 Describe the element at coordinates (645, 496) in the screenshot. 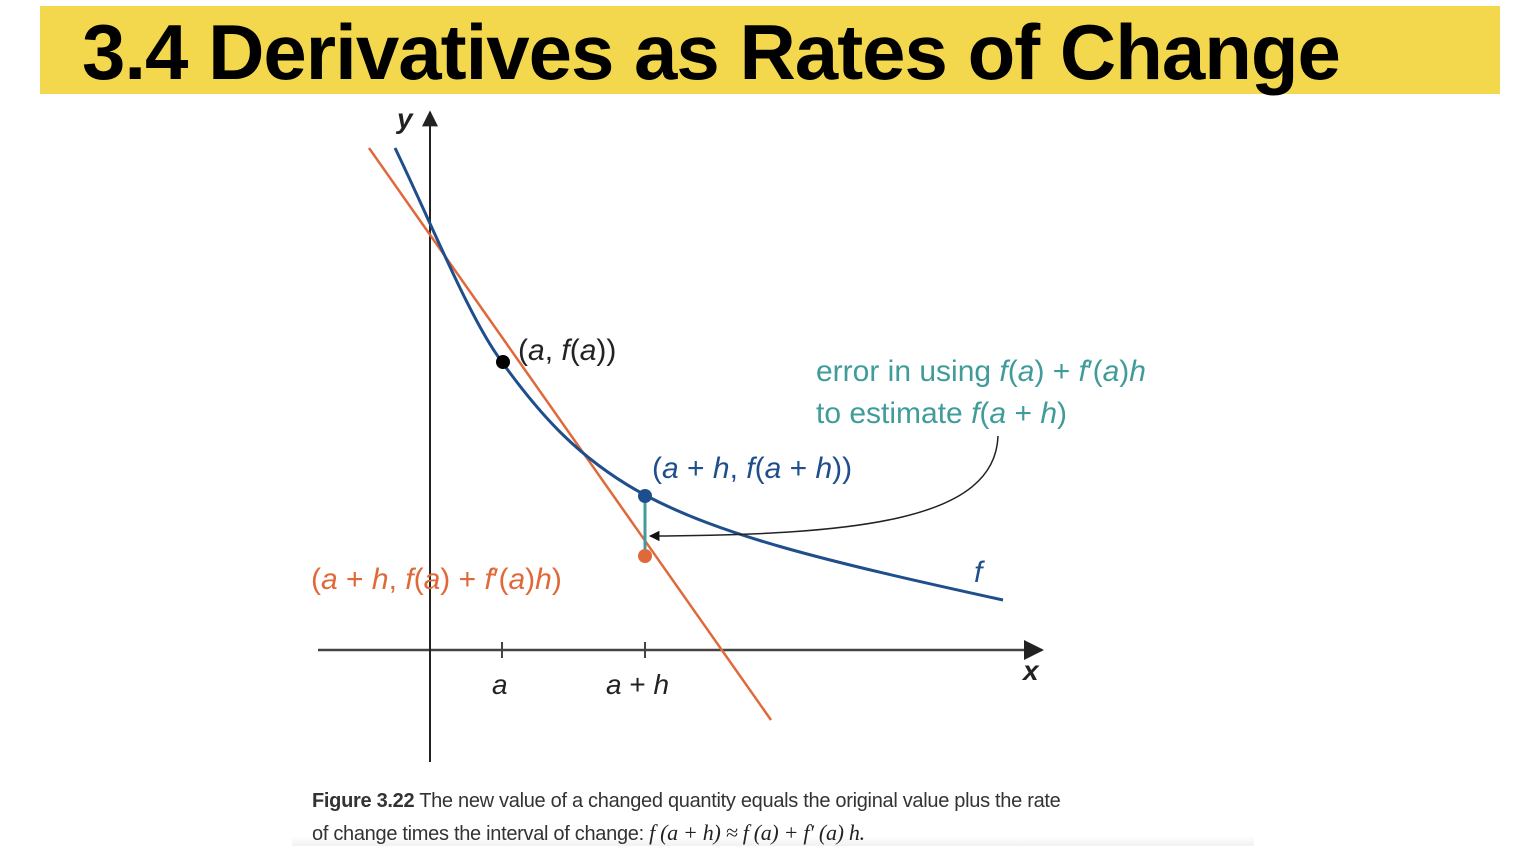

I see `point-a-h-fah` at that location.